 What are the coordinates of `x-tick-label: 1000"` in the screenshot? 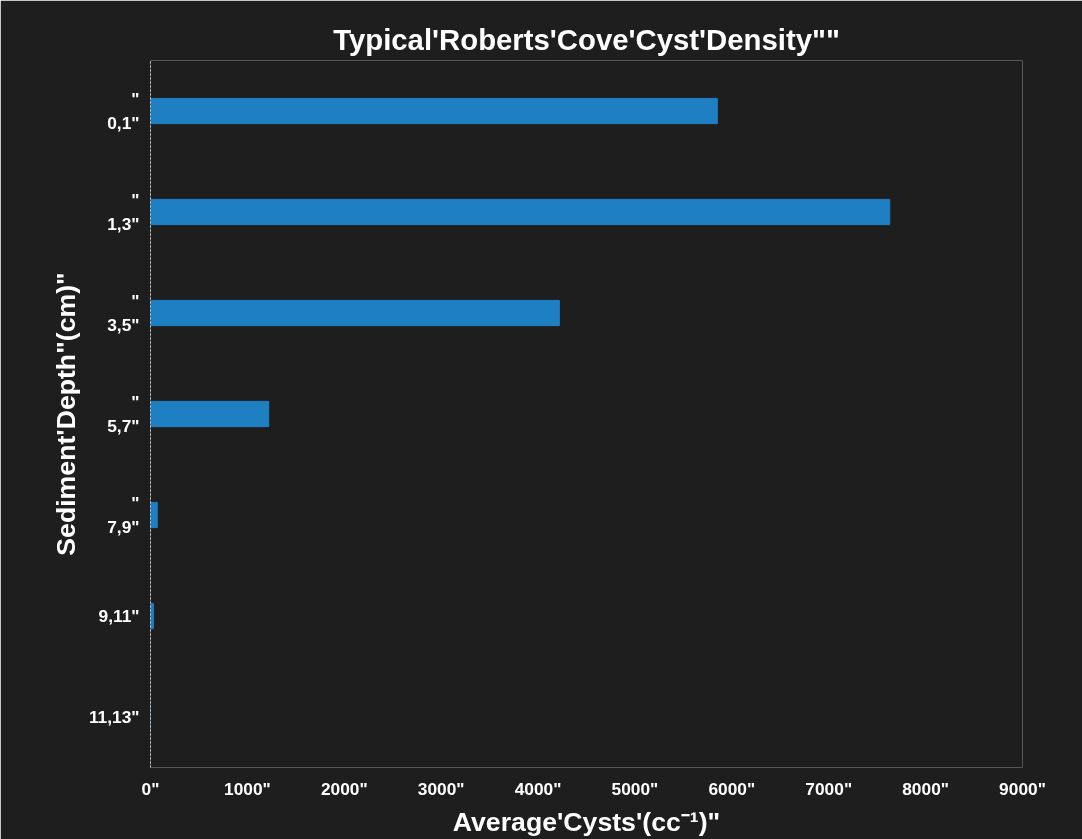 It's located at (247, 788).